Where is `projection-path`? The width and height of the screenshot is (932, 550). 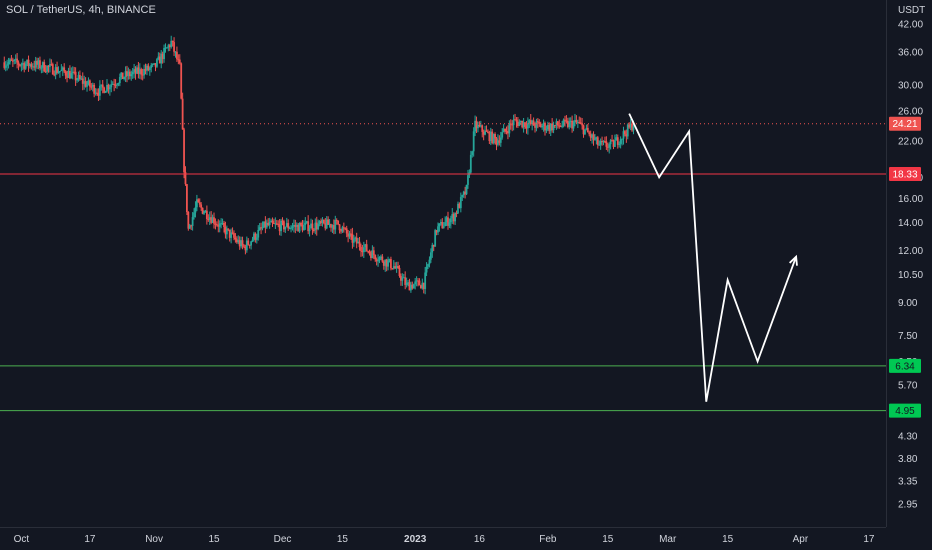
projection-path is located at coordinates (713, 257).